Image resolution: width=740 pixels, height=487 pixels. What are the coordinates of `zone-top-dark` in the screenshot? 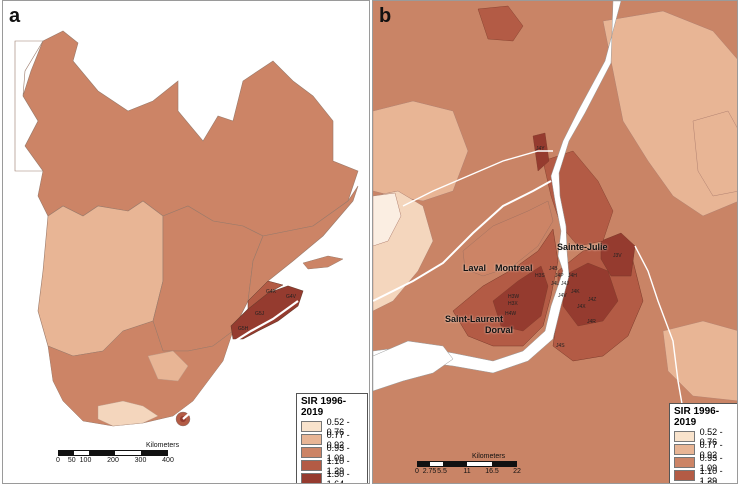 It's located at (500, 23).